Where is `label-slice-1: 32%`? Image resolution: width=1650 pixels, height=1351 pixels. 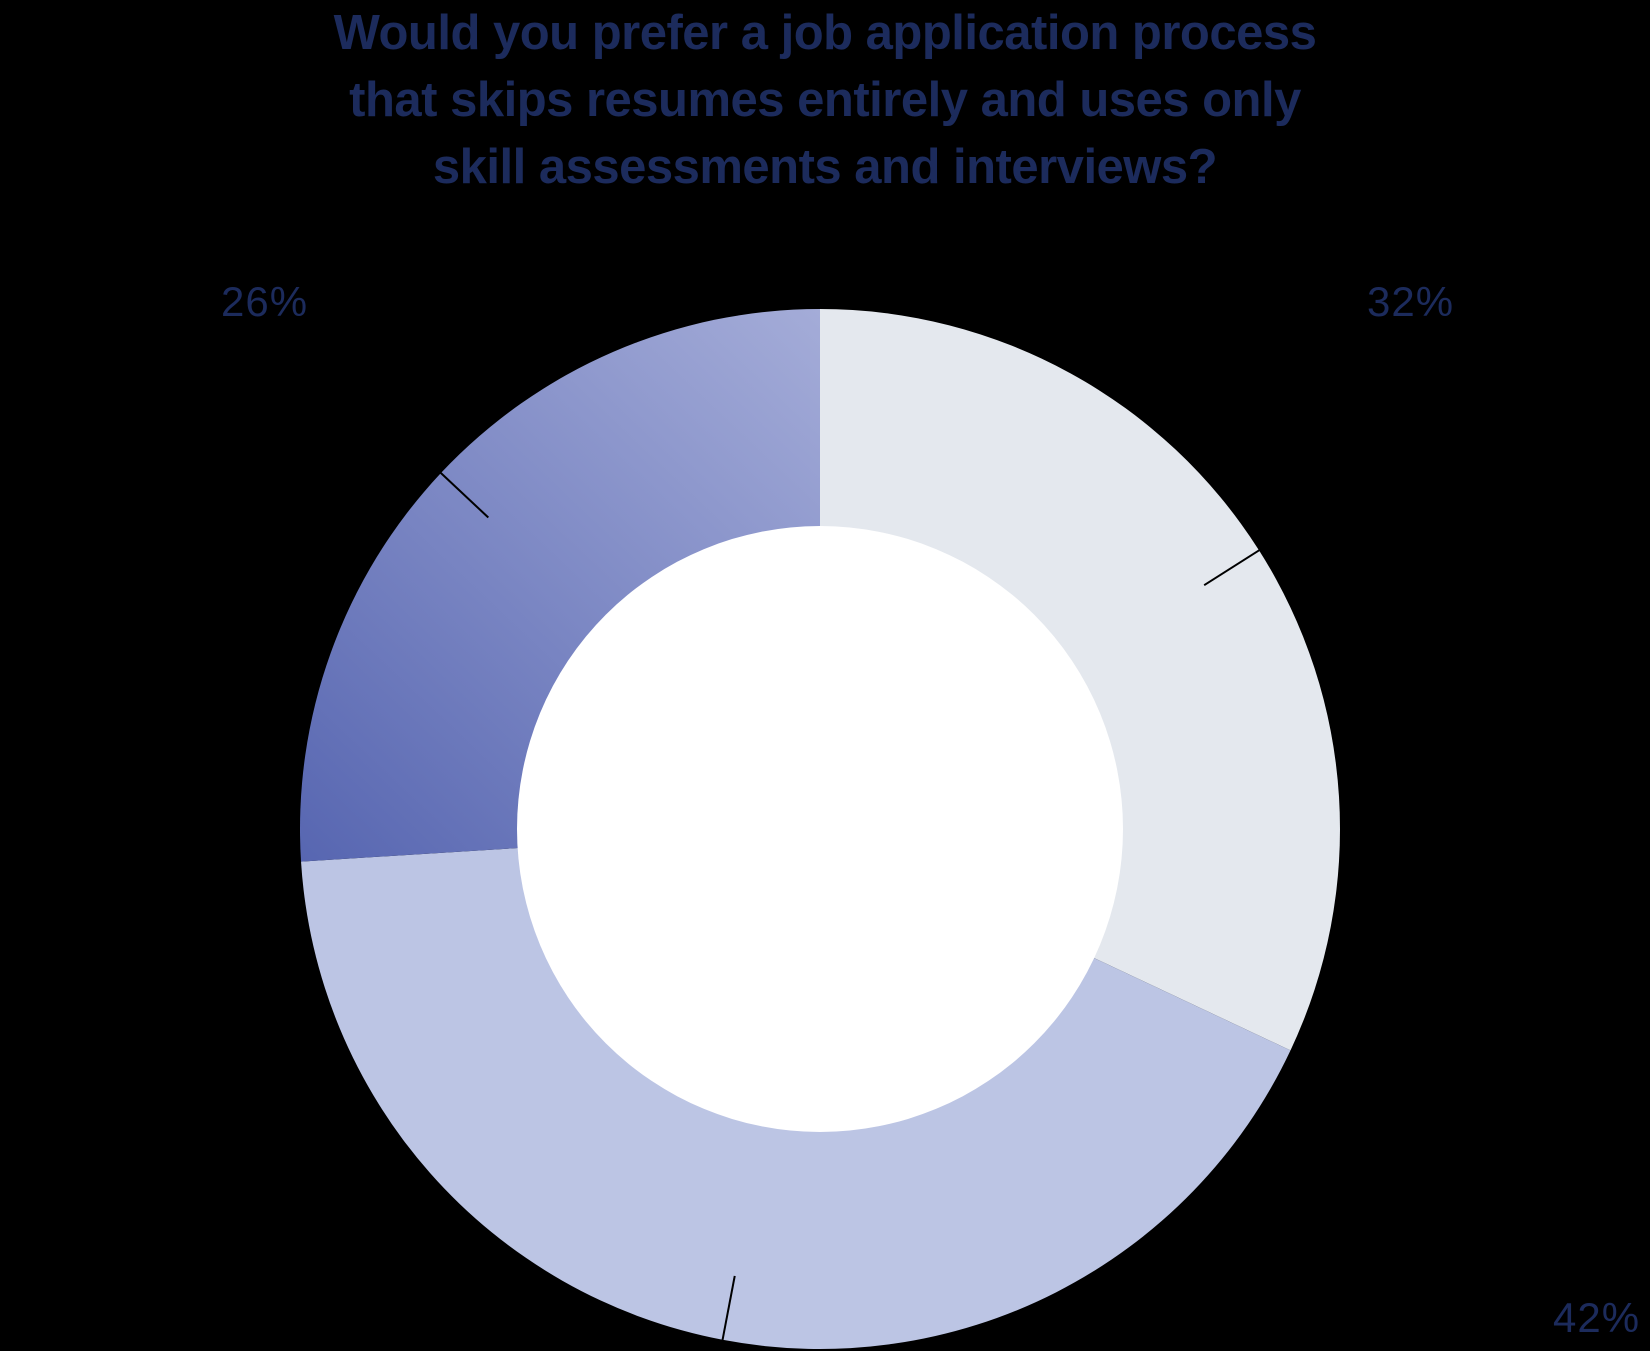 label-slice-1: 32% is located at coordinates (1411, 301).